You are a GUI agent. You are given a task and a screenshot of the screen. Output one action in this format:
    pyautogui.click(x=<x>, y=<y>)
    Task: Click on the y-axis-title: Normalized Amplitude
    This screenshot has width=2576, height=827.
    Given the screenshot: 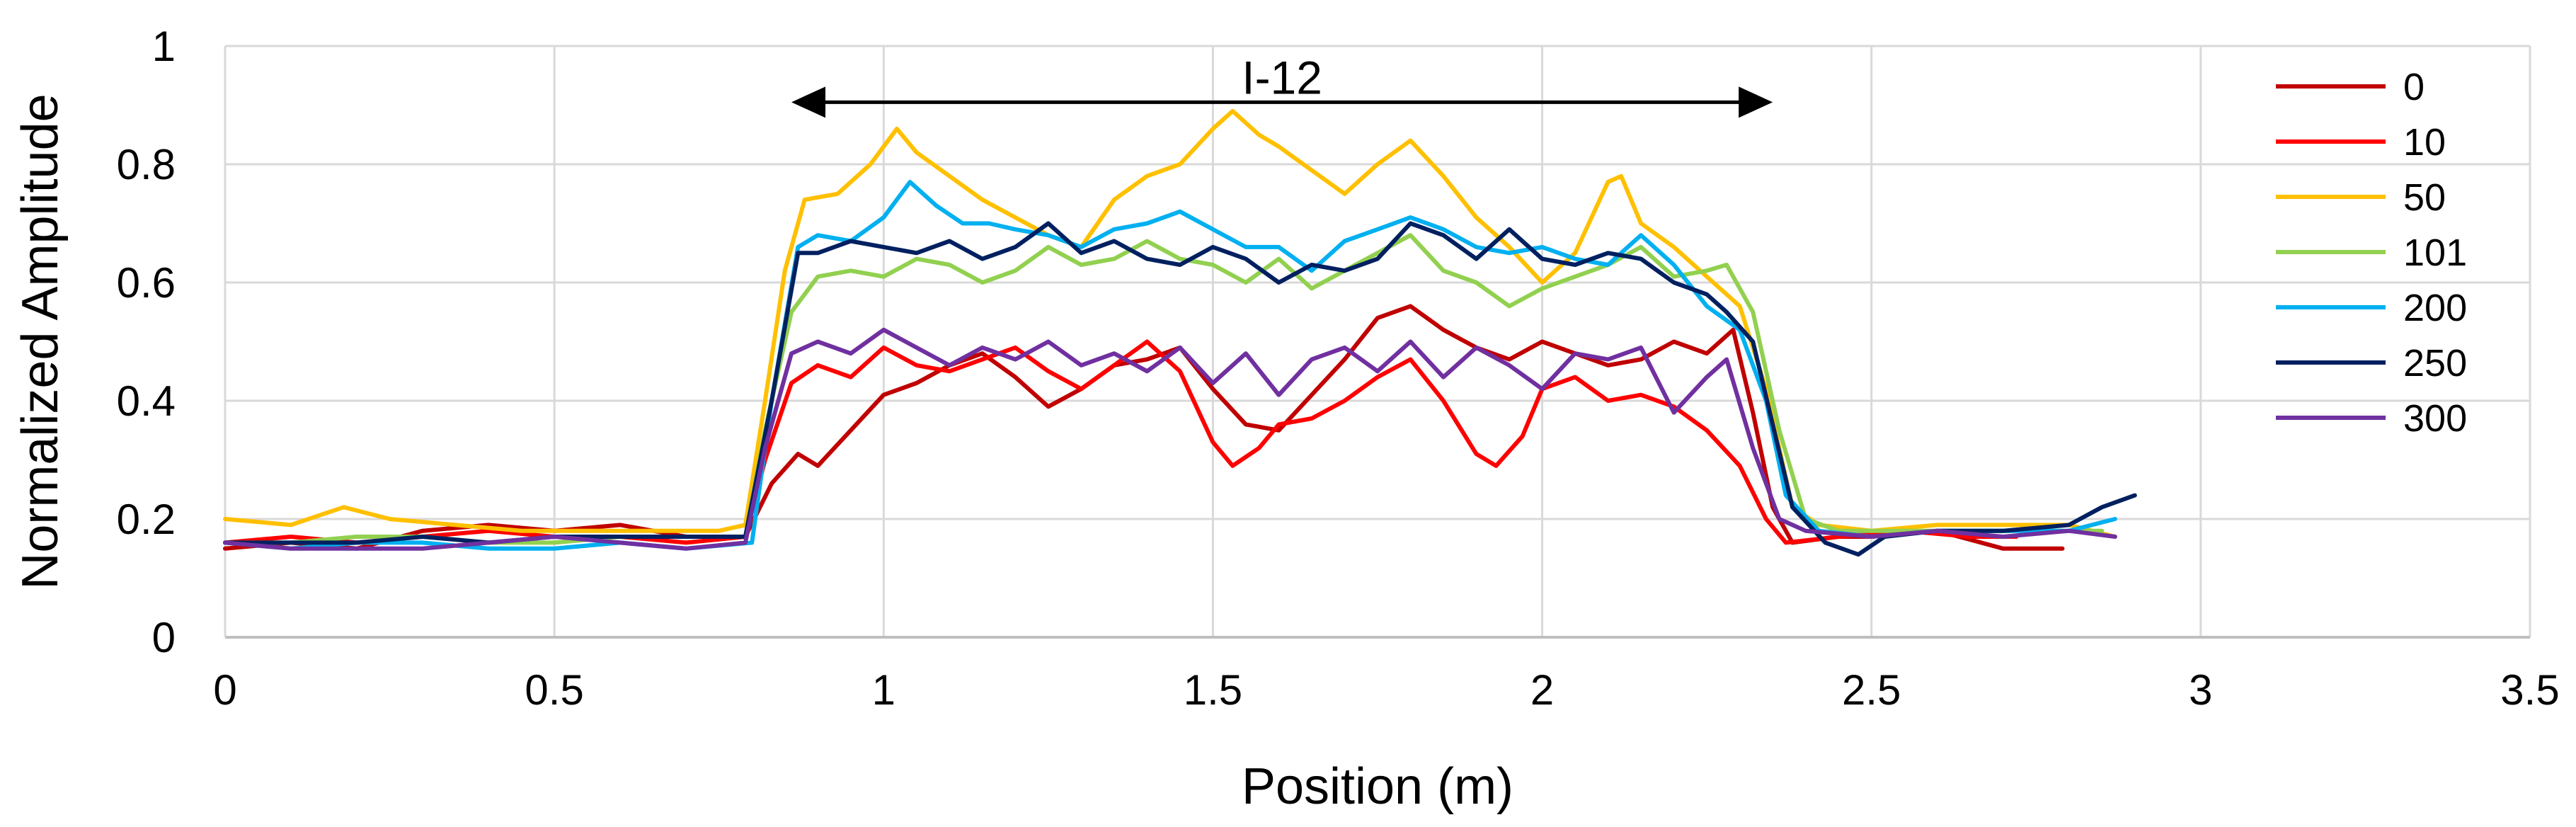 What is the action you would take?
    pyautogui.click(x=40, y=341)
    